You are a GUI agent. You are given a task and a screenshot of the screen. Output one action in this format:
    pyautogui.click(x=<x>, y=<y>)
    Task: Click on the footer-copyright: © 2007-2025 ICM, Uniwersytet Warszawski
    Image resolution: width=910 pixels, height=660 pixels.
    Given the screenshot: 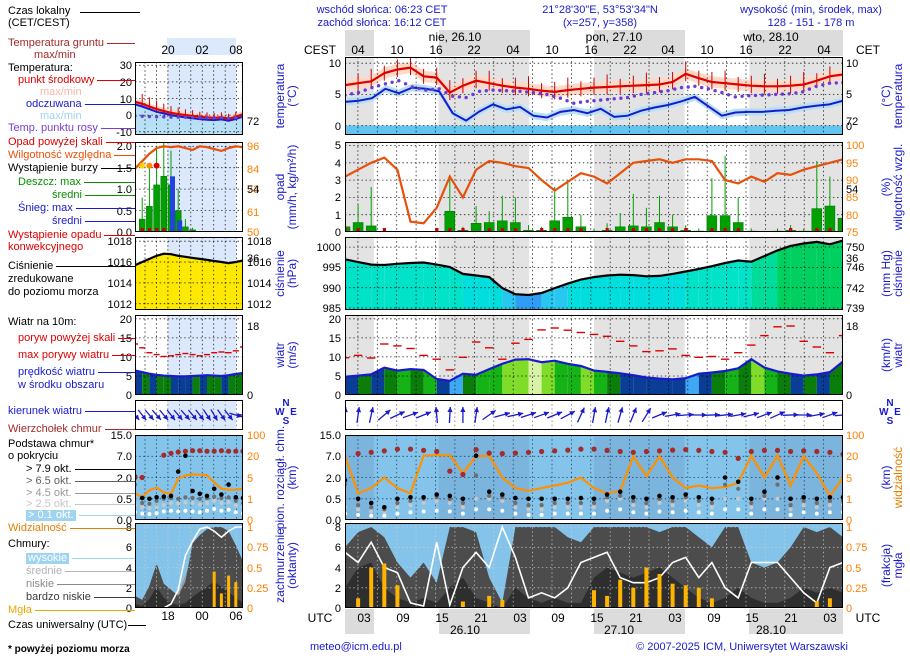 What is the action you would take?
    pyautogui.click(x=742, y=647)
    